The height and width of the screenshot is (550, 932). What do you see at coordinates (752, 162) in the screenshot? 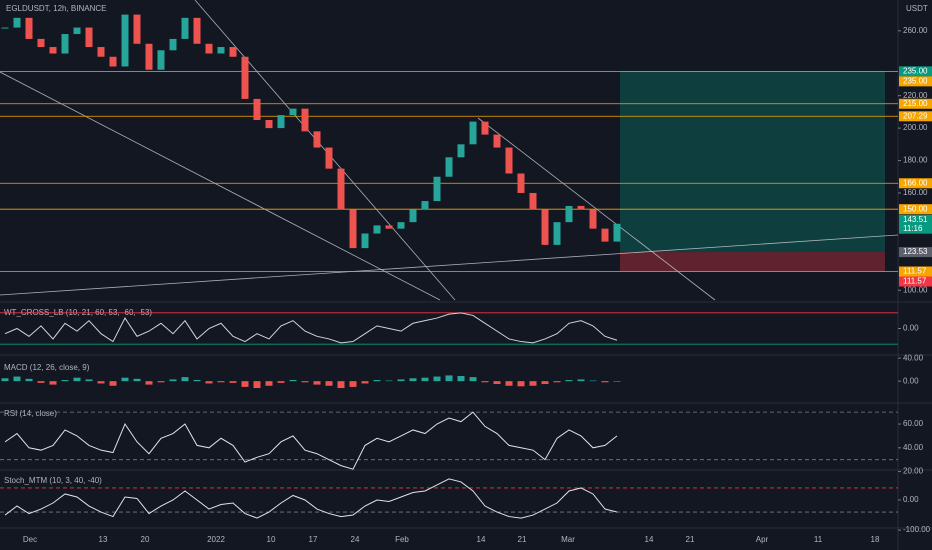
I see `target-zone` at bounding box center [752, 162].